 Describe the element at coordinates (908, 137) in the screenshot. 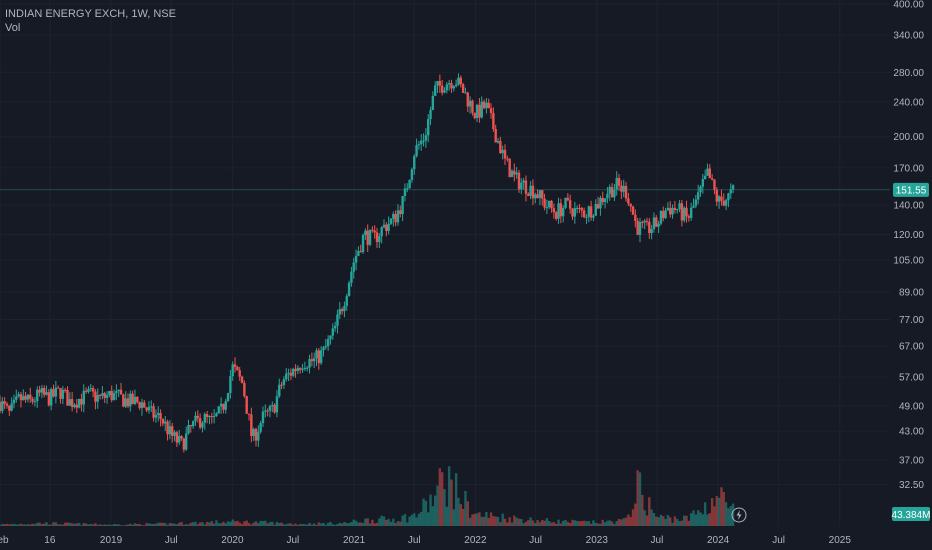

I see `y-tick-label: 200.00` at that location.